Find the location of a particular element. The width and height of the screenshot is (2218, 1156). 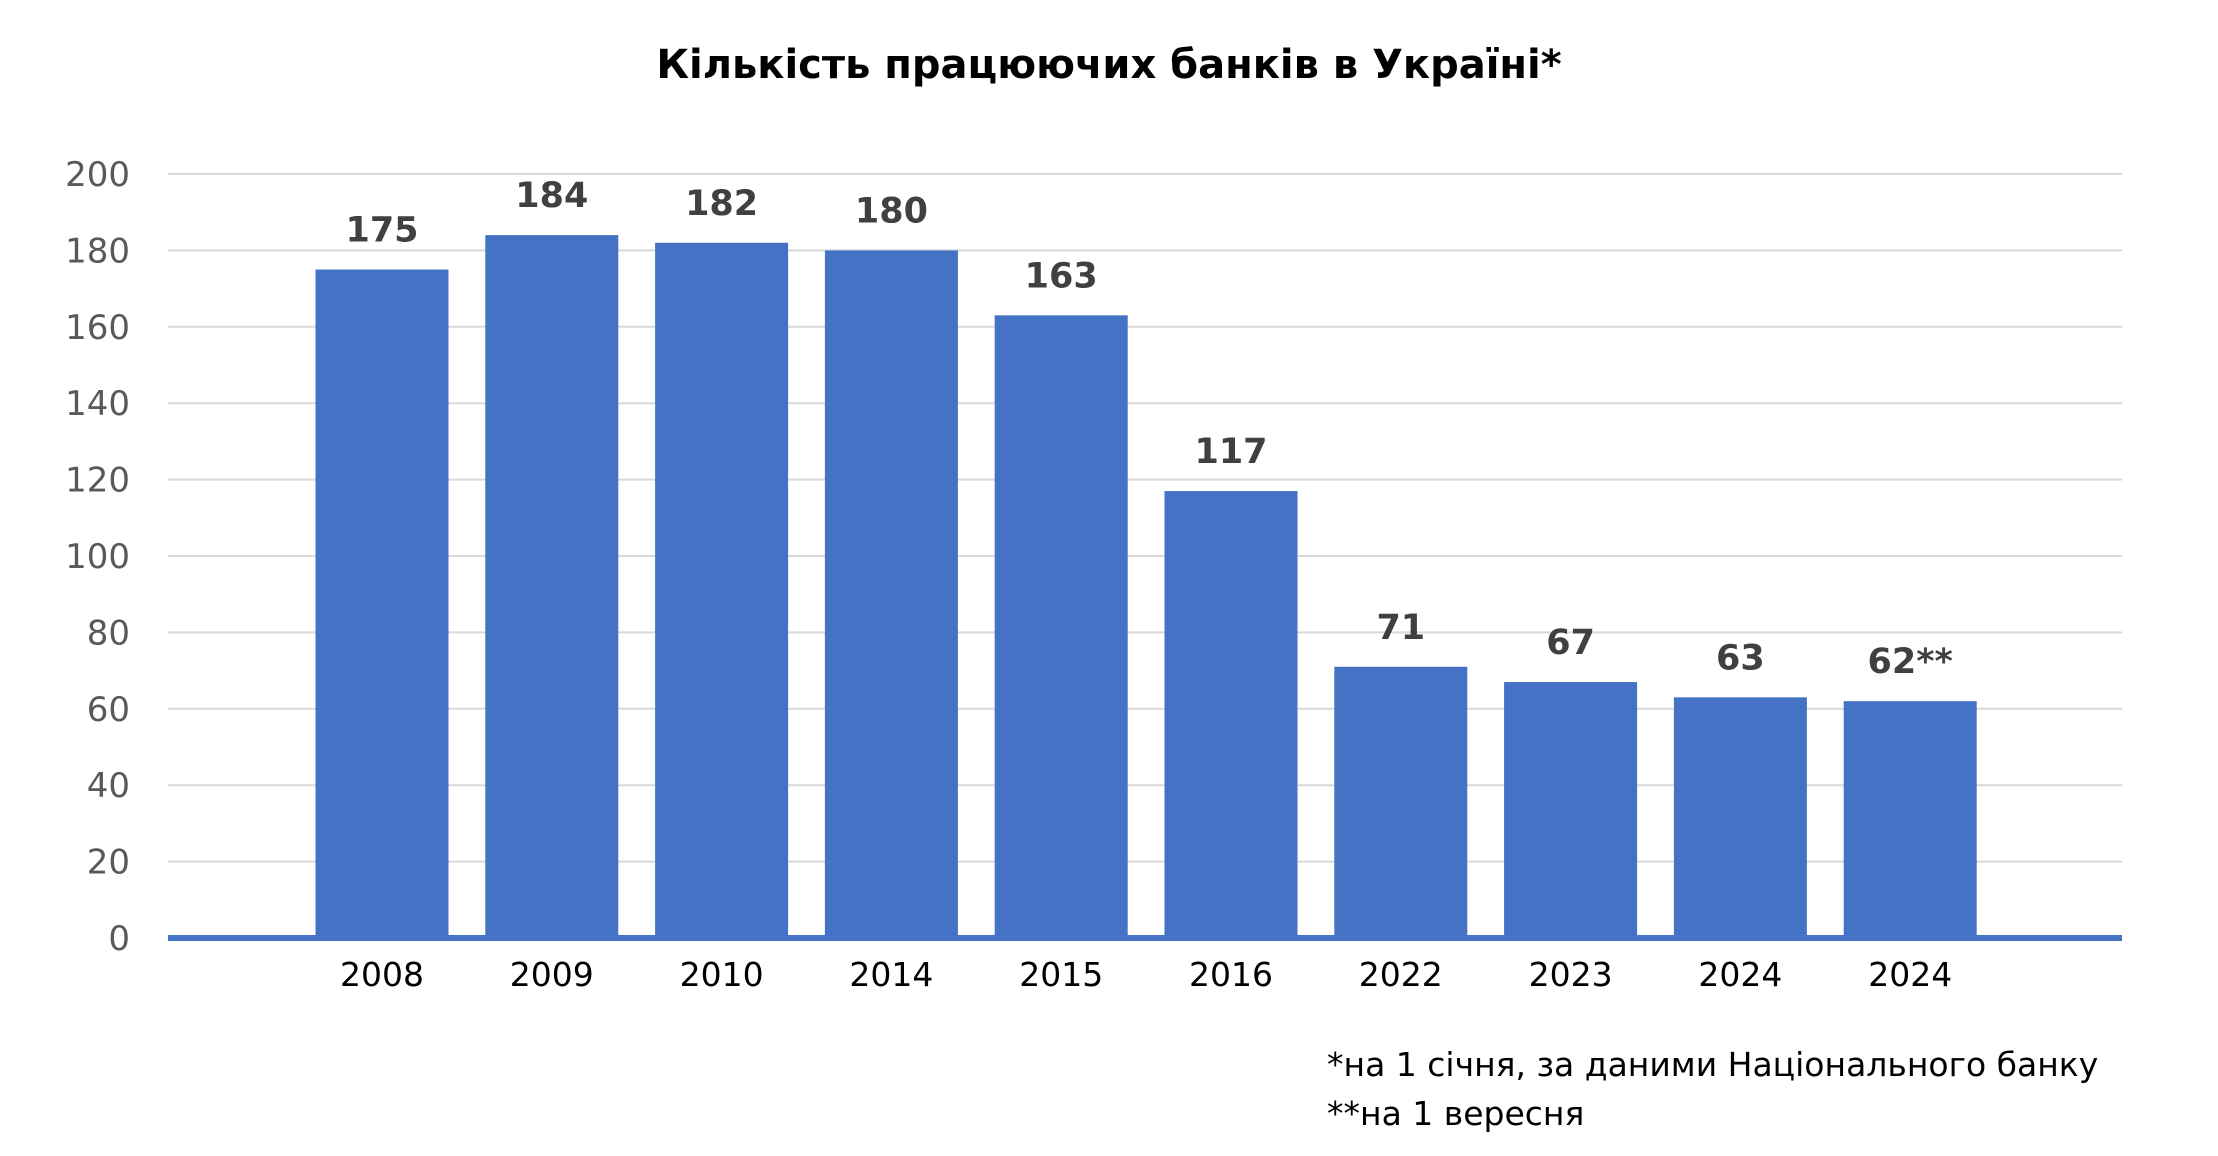

data-label: 175 is located at coordinates (381, 231).